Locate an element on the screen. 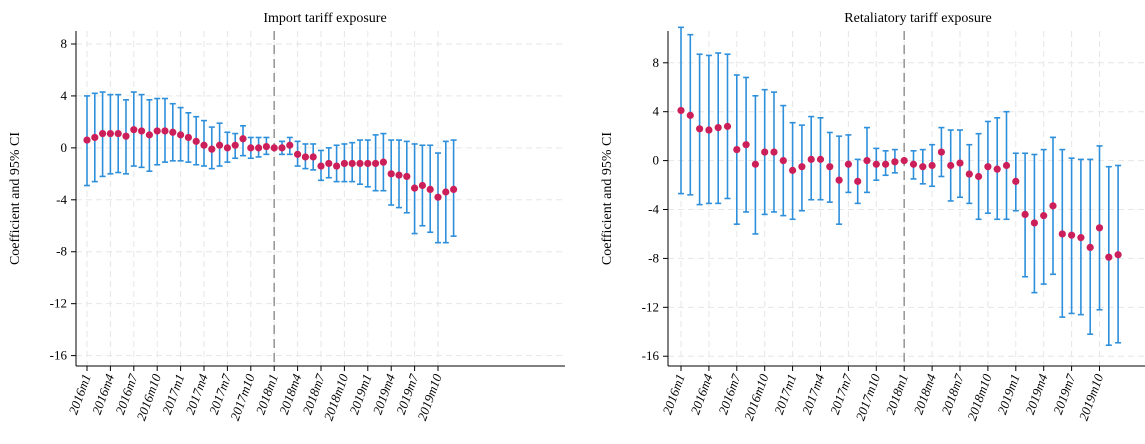 The image size is (1145, 444). x-tick-label: 2016m1 is located at coordinates (673, 394).